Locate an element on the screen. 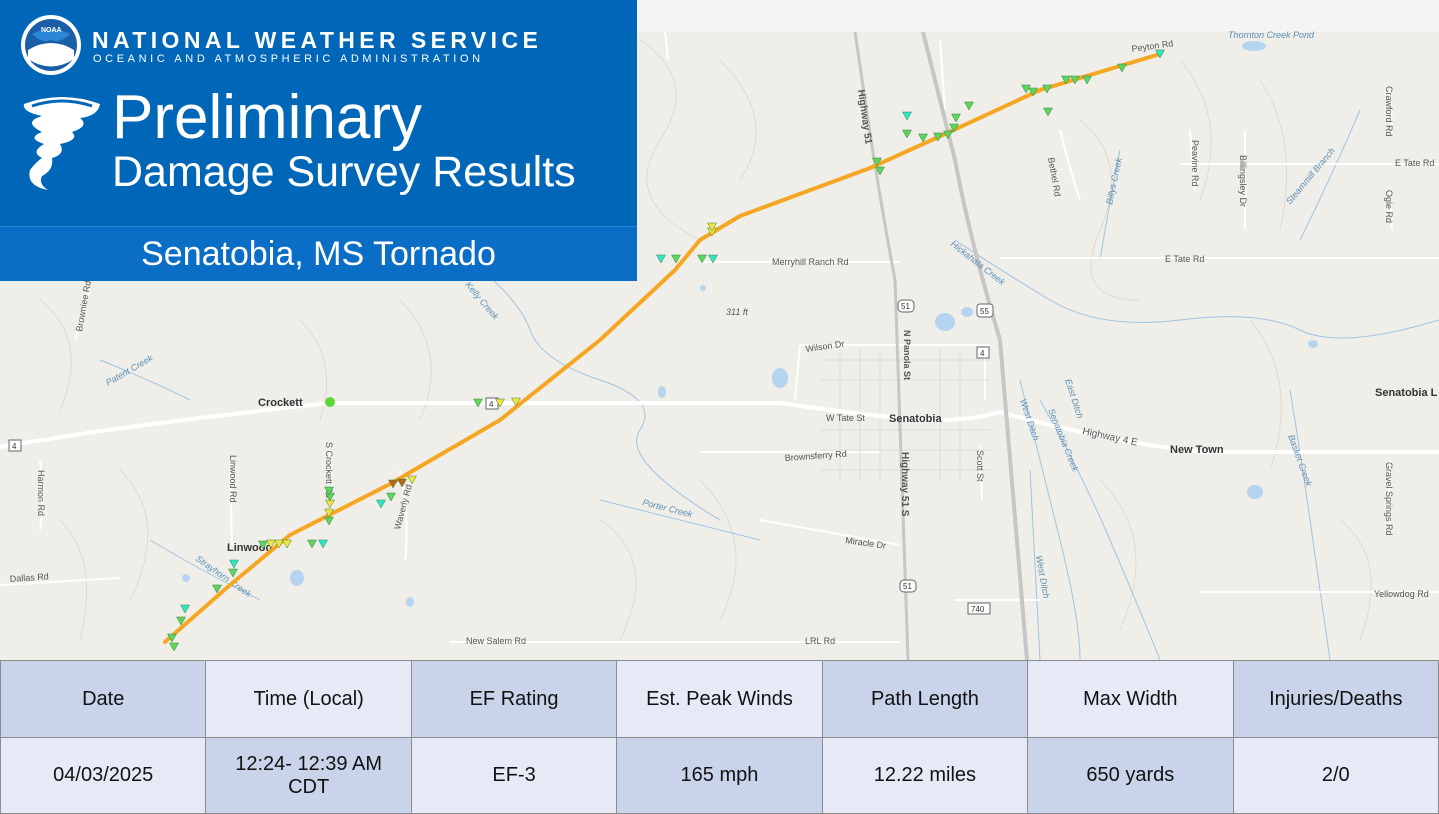  header-injuries-deaths: Injuries/Deaths is located at coordinates (1335, 699).